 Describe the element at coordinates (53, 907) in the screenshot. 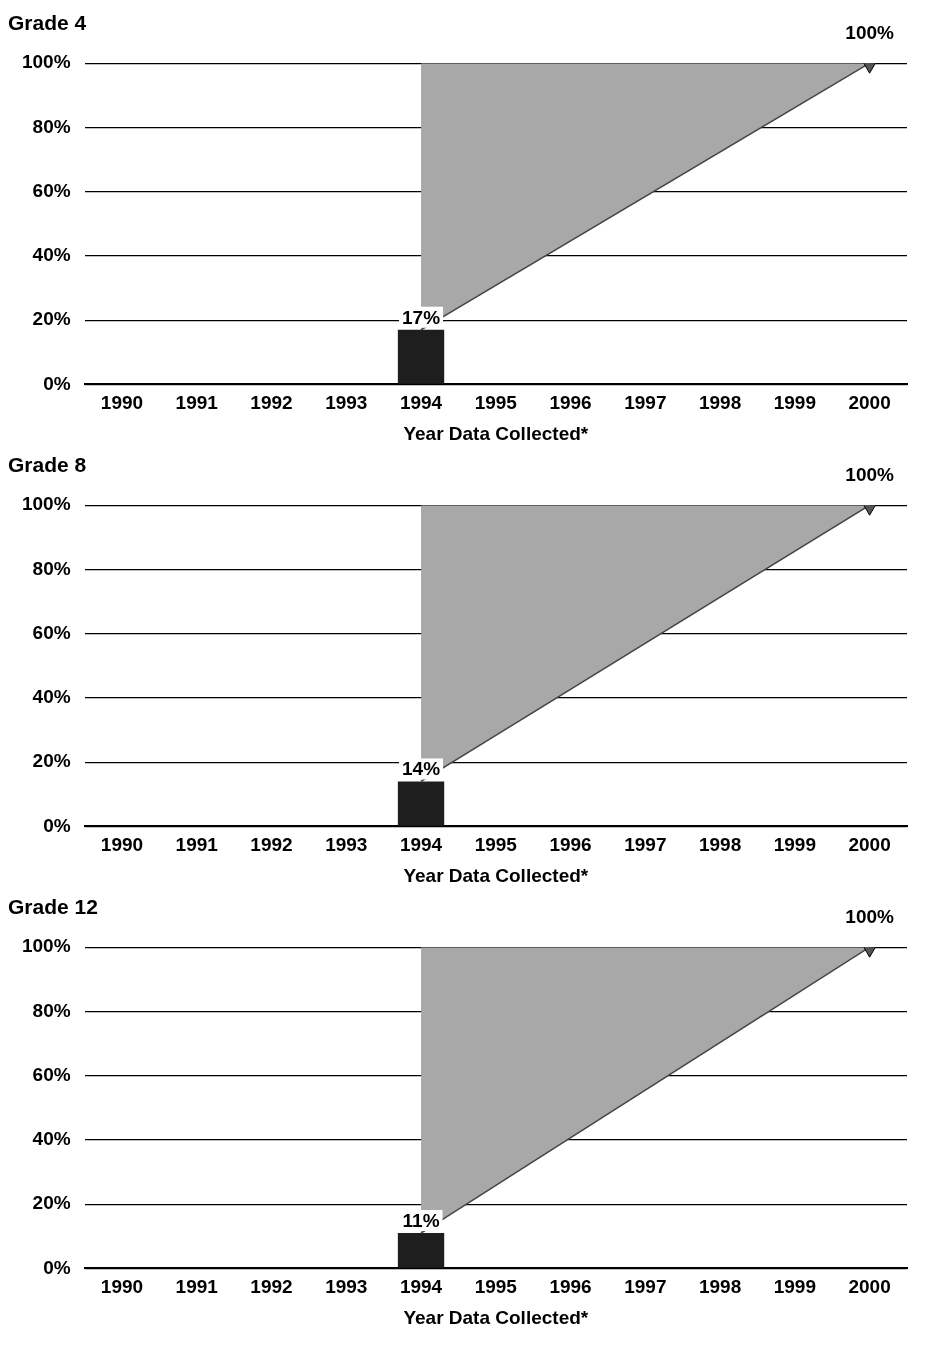

I see `chart-title: Grade 12` at that location.